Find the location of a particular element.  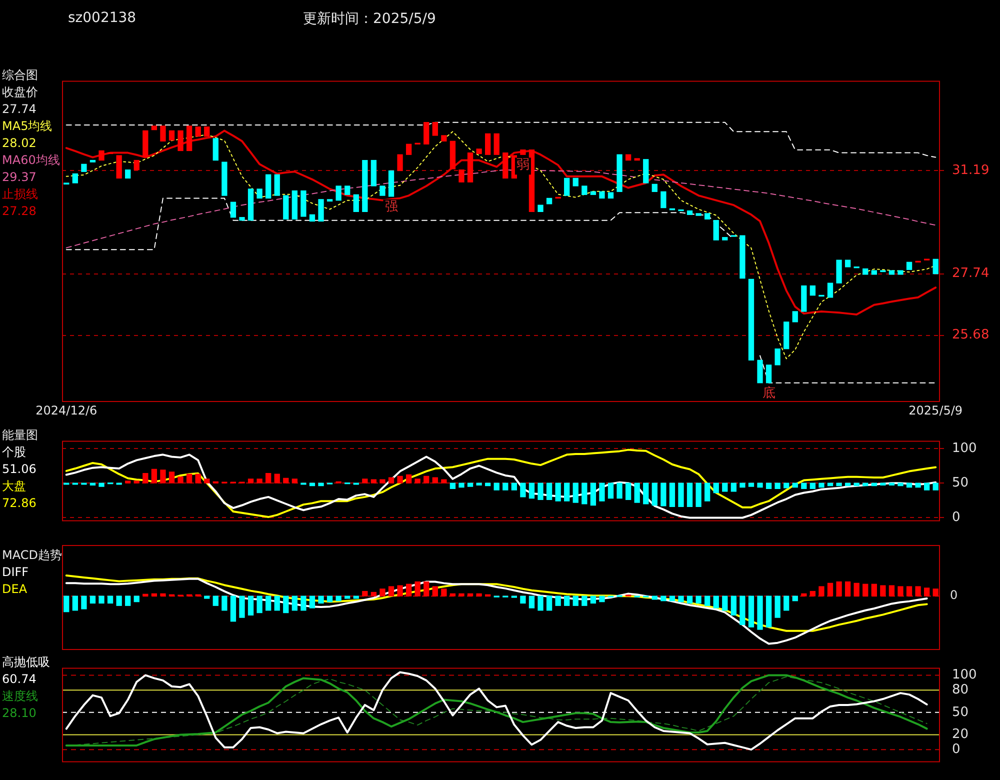

y-tick-label: 27.74 is located at coordinates (971, 274).